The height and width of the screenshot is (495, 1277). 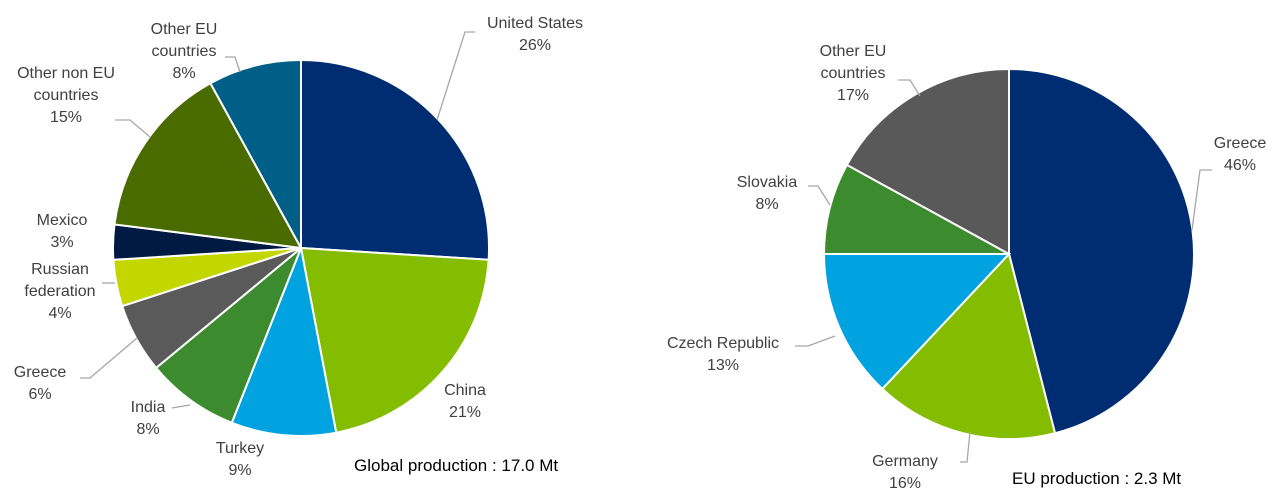 I want to click on category-label: Czech Republic, so click(x=723, y=343).